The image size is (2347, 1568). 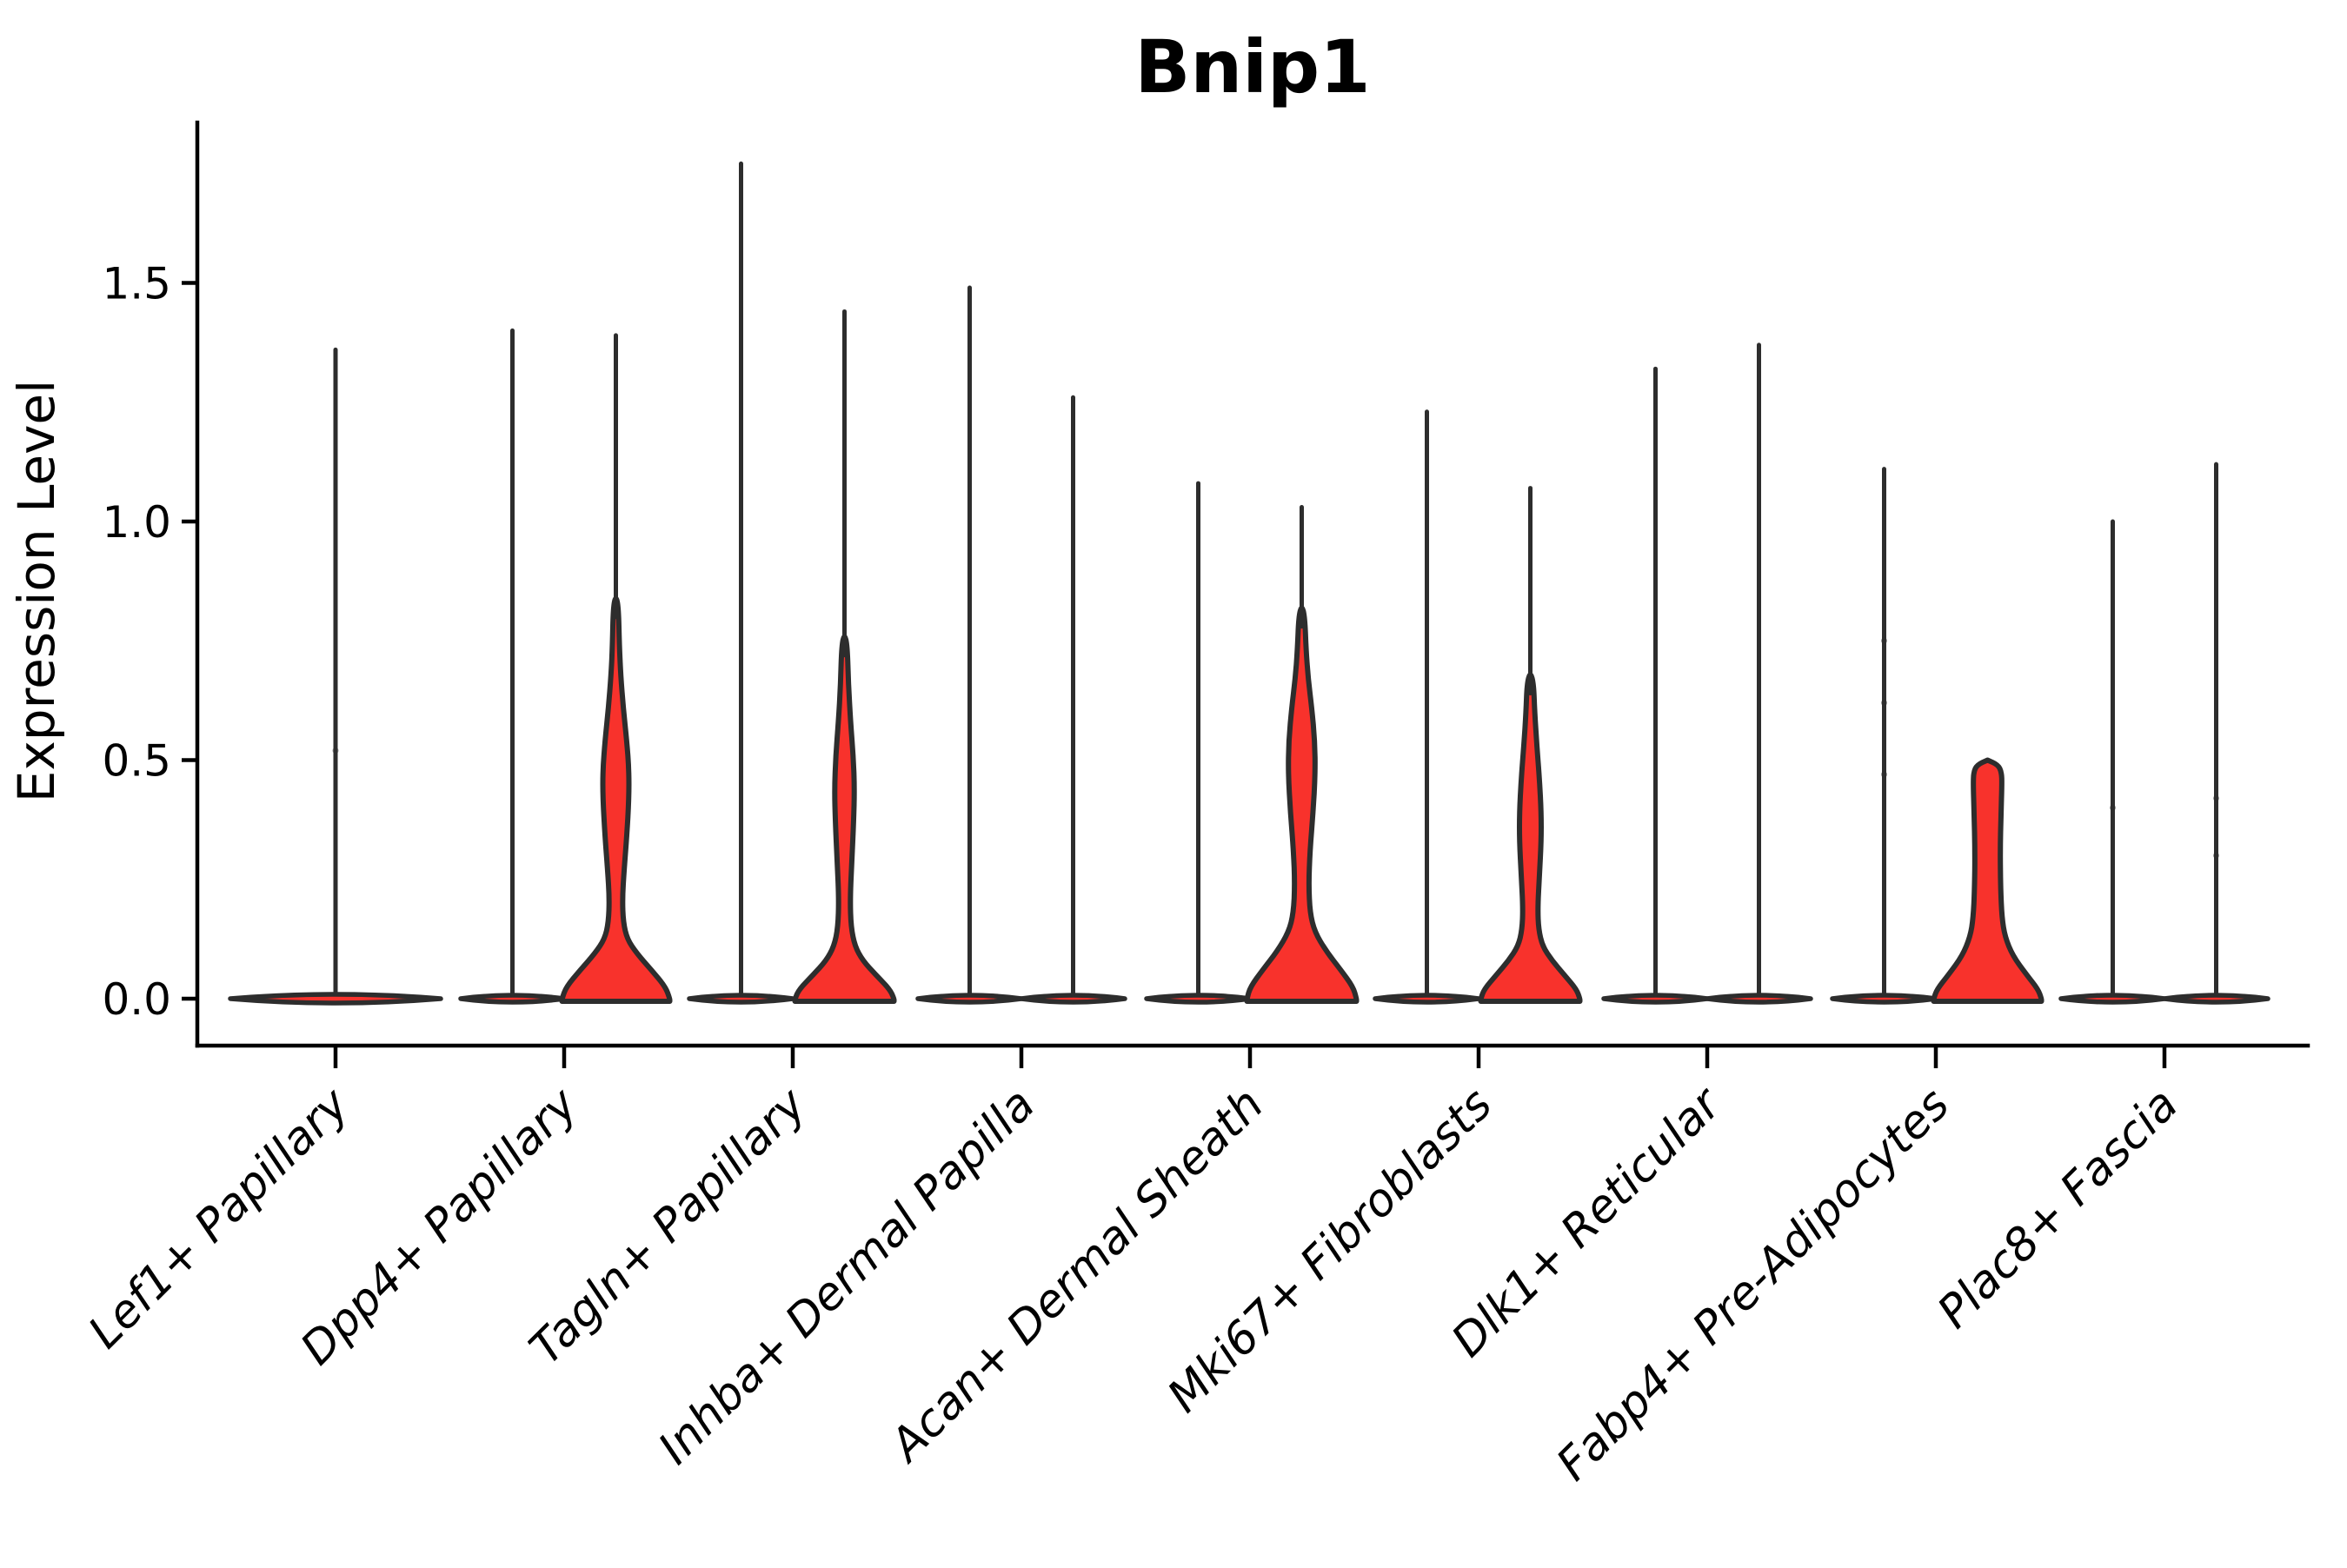 I want to click on y-axis-ticks, so click(x=190, y=641).